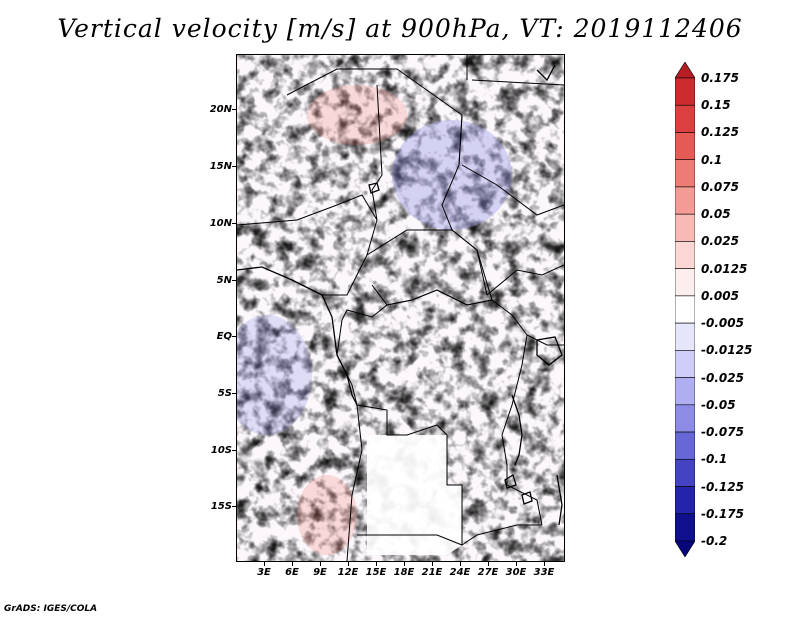 This screenshot has width=800, height=618. What do you see at coordinates (559, 500) in the screenshot?
I see `lake-malawi` at bounding box center [559, 500].